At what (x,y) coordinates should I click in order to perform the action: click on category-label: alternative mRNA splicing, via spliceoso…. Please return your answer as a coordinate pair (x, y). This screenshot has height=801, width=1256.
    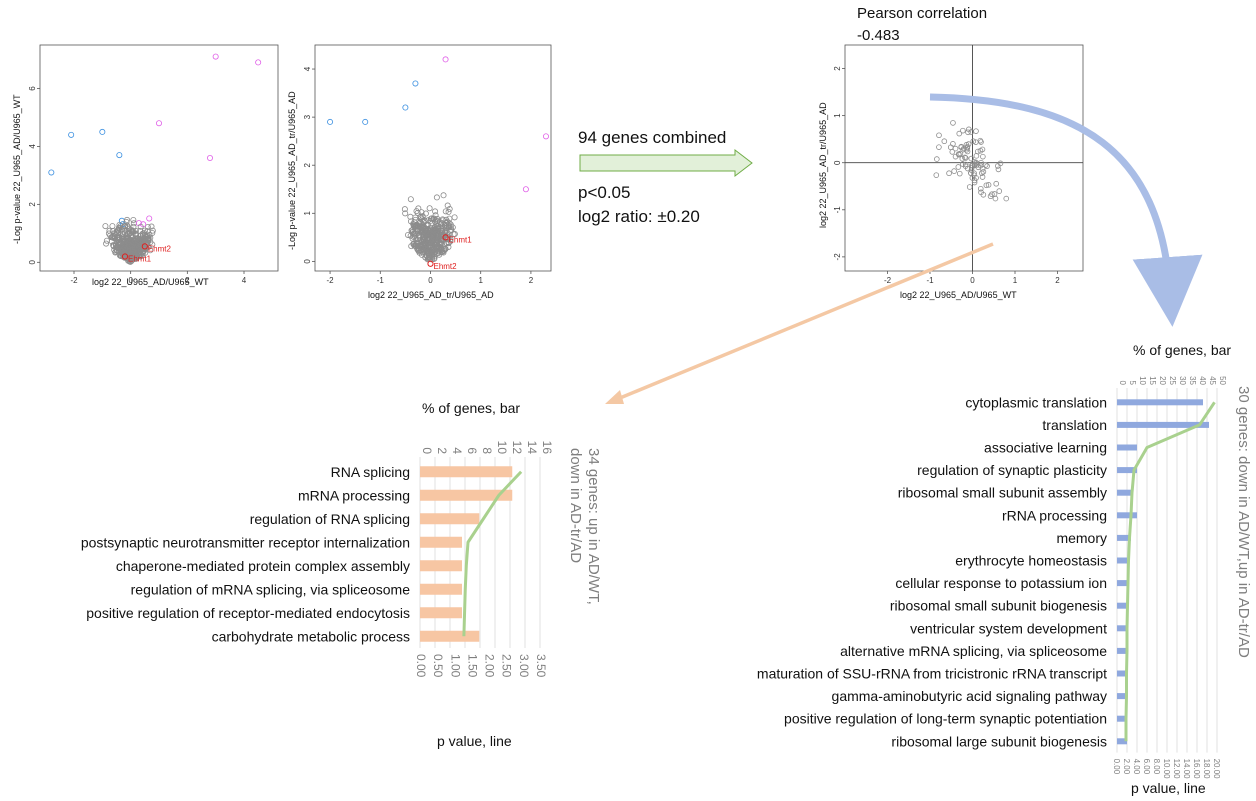
    Looking at the image, I should click on (973, 651).